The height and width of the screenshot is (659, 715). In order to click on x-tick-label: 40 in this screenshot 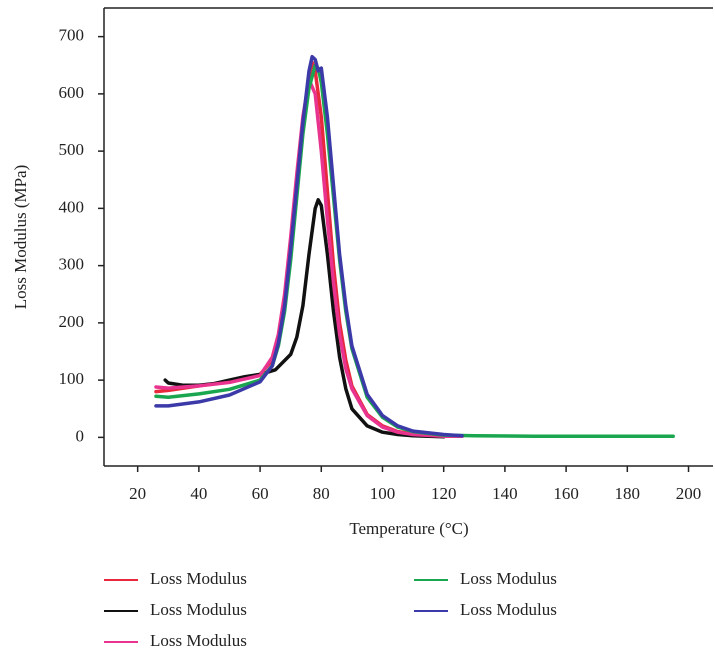, I will do `click(198, 493)`.